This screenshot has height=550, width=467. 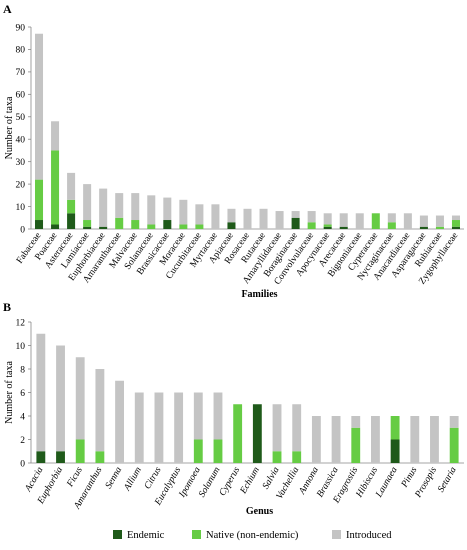 I want to click on panel-1-letter: B, so click(x=7, y=307).